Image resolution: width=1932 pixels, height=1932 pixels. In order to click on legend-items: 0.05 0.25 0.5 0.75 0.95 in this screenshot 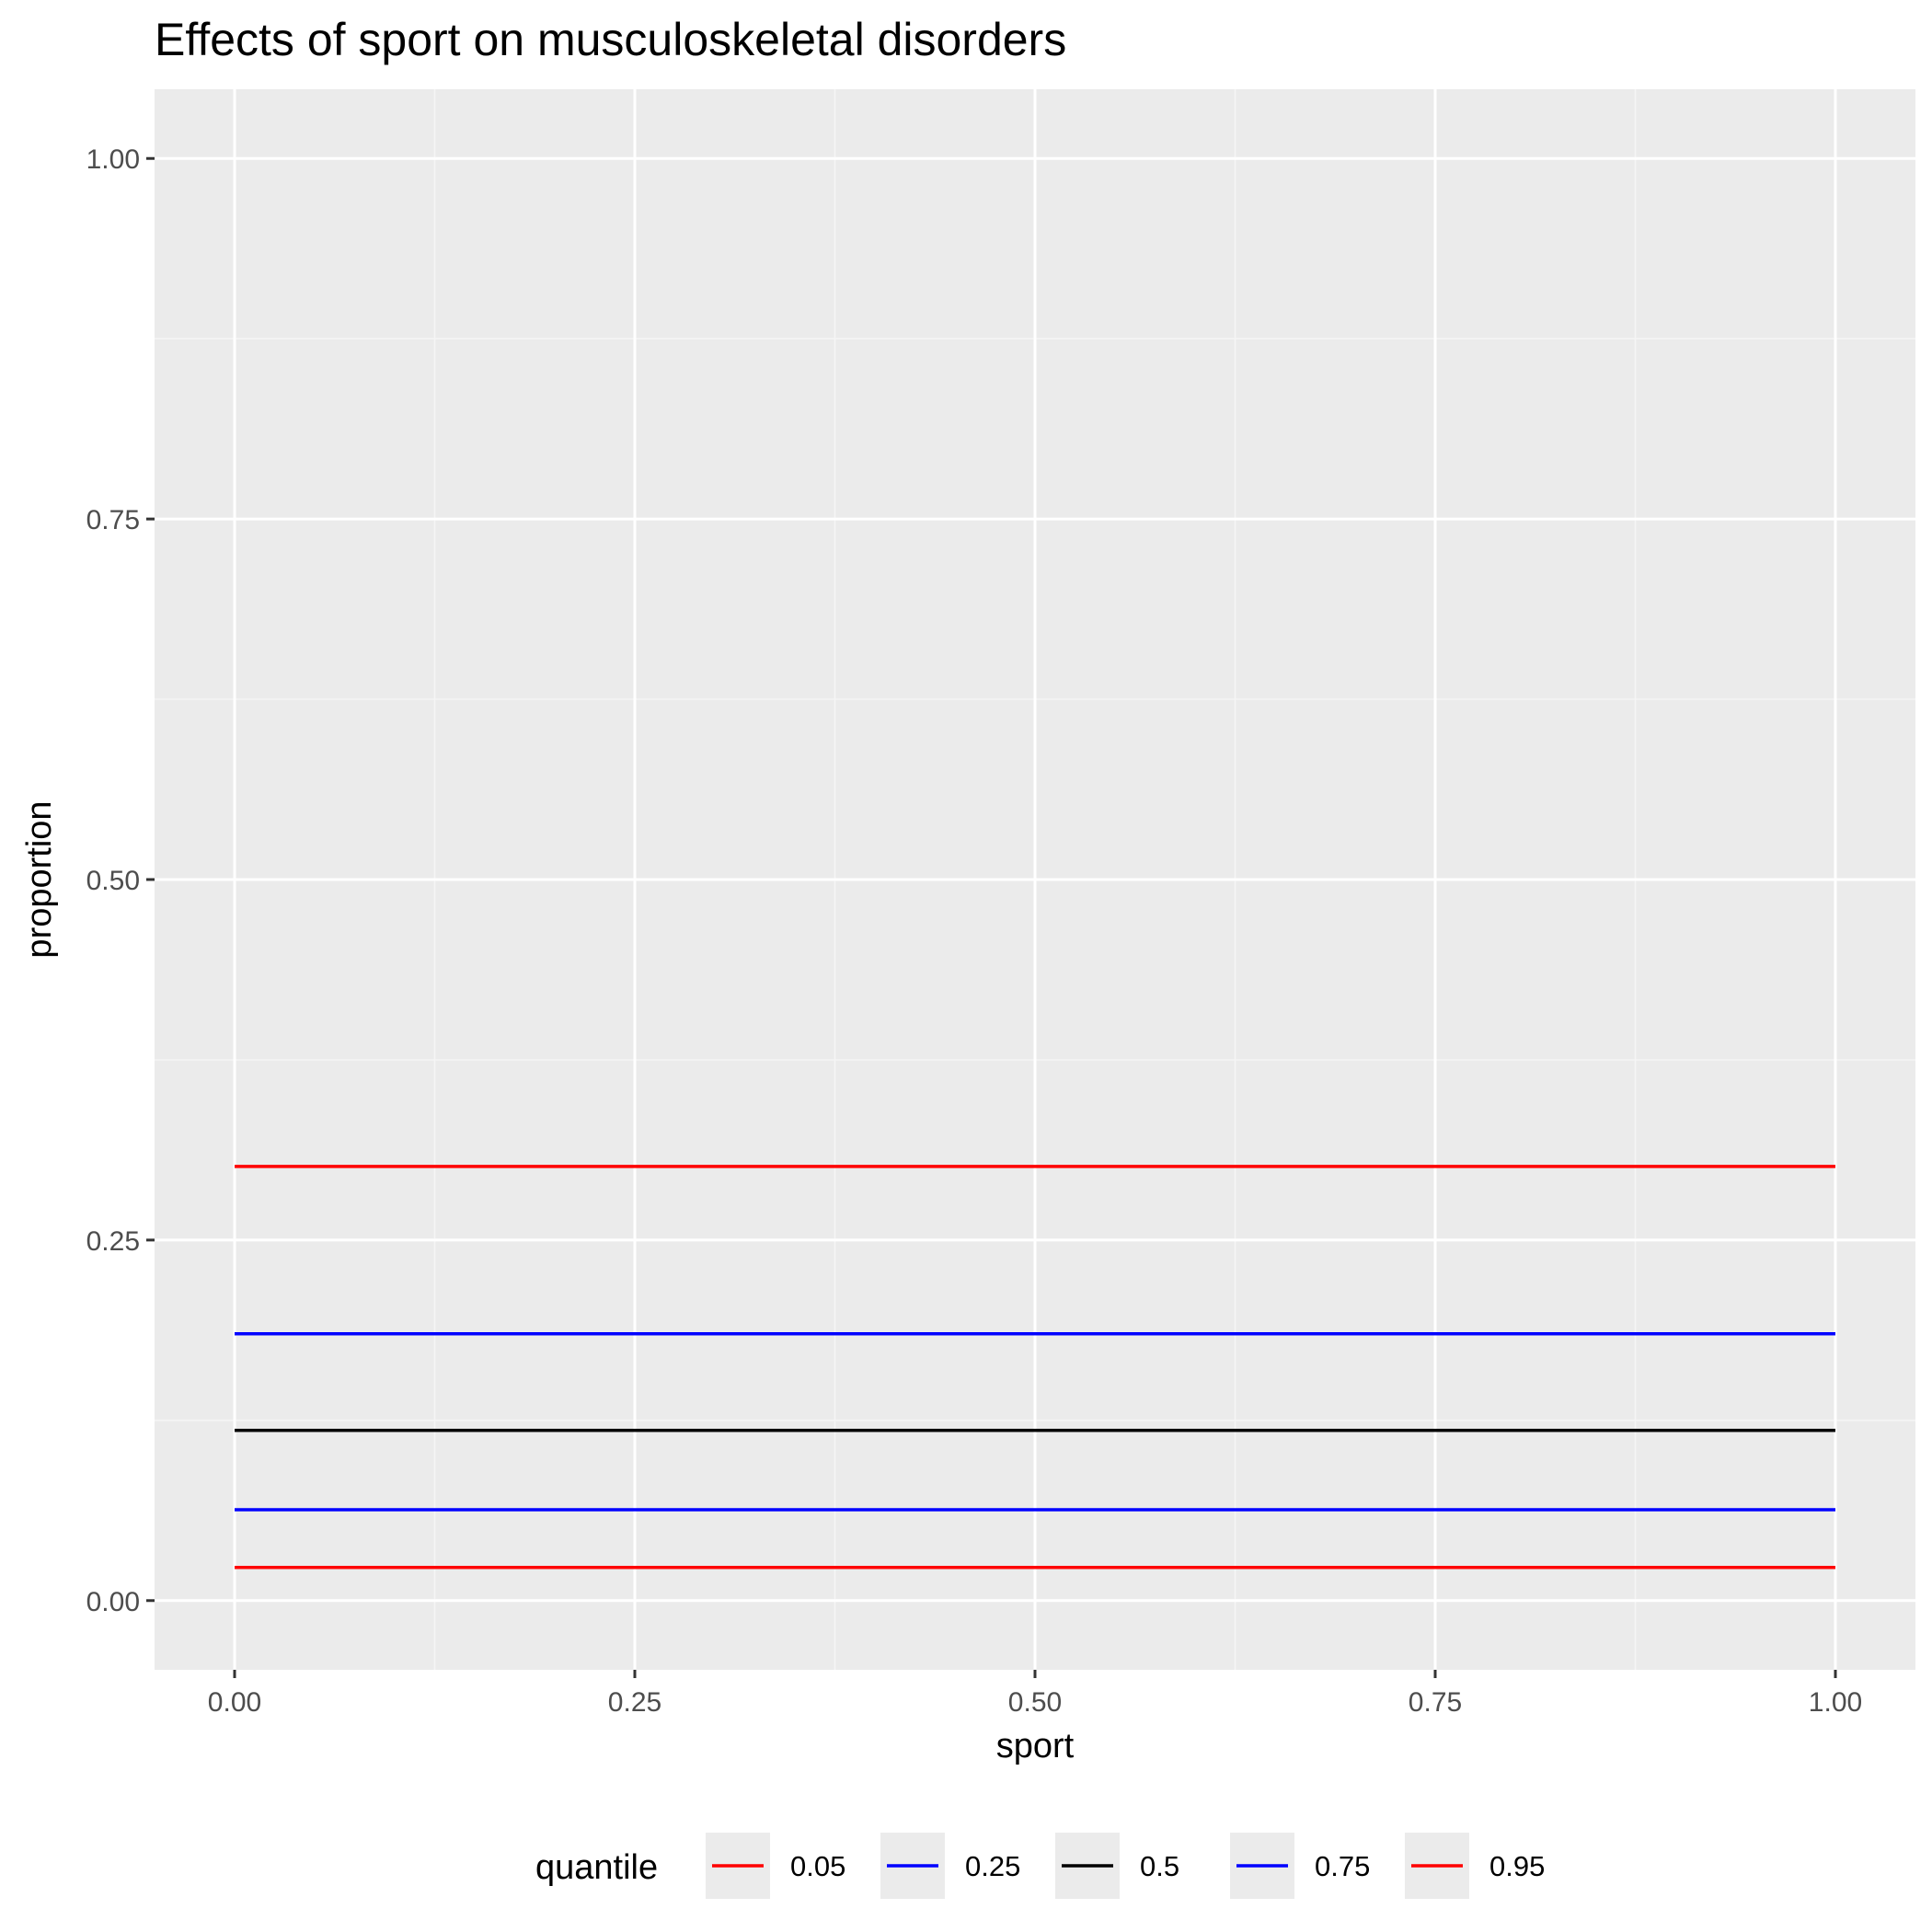, I will do `click(1125, 1866)`.